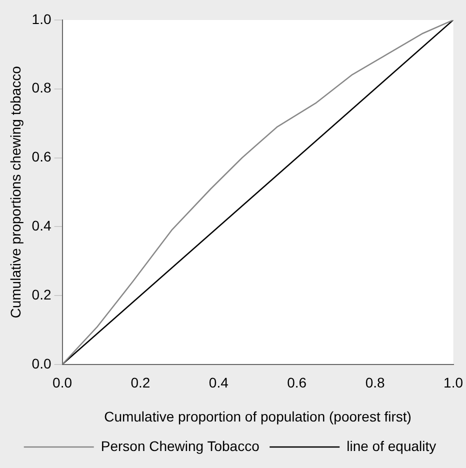  I want to click on y-tick-label: 0.4, so click(42, 226).